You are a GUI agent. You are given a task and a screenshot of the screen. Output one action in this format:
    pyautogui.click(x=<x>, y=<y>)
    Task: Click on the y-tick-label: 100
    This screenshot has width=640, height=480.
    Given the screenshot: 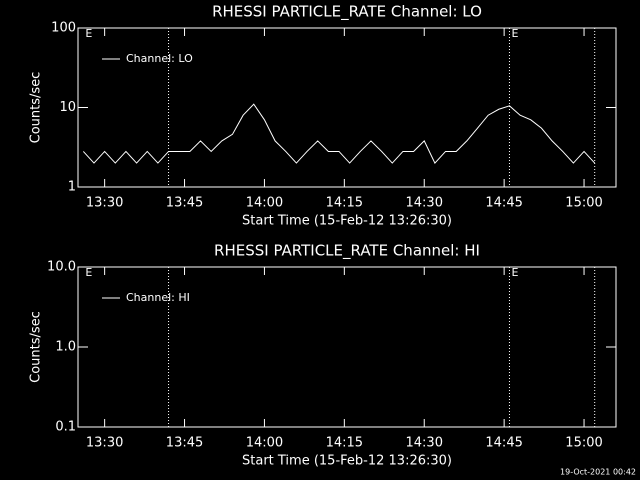 What is the action you would take?
    pyautogui.click(x=63, y=28)
    